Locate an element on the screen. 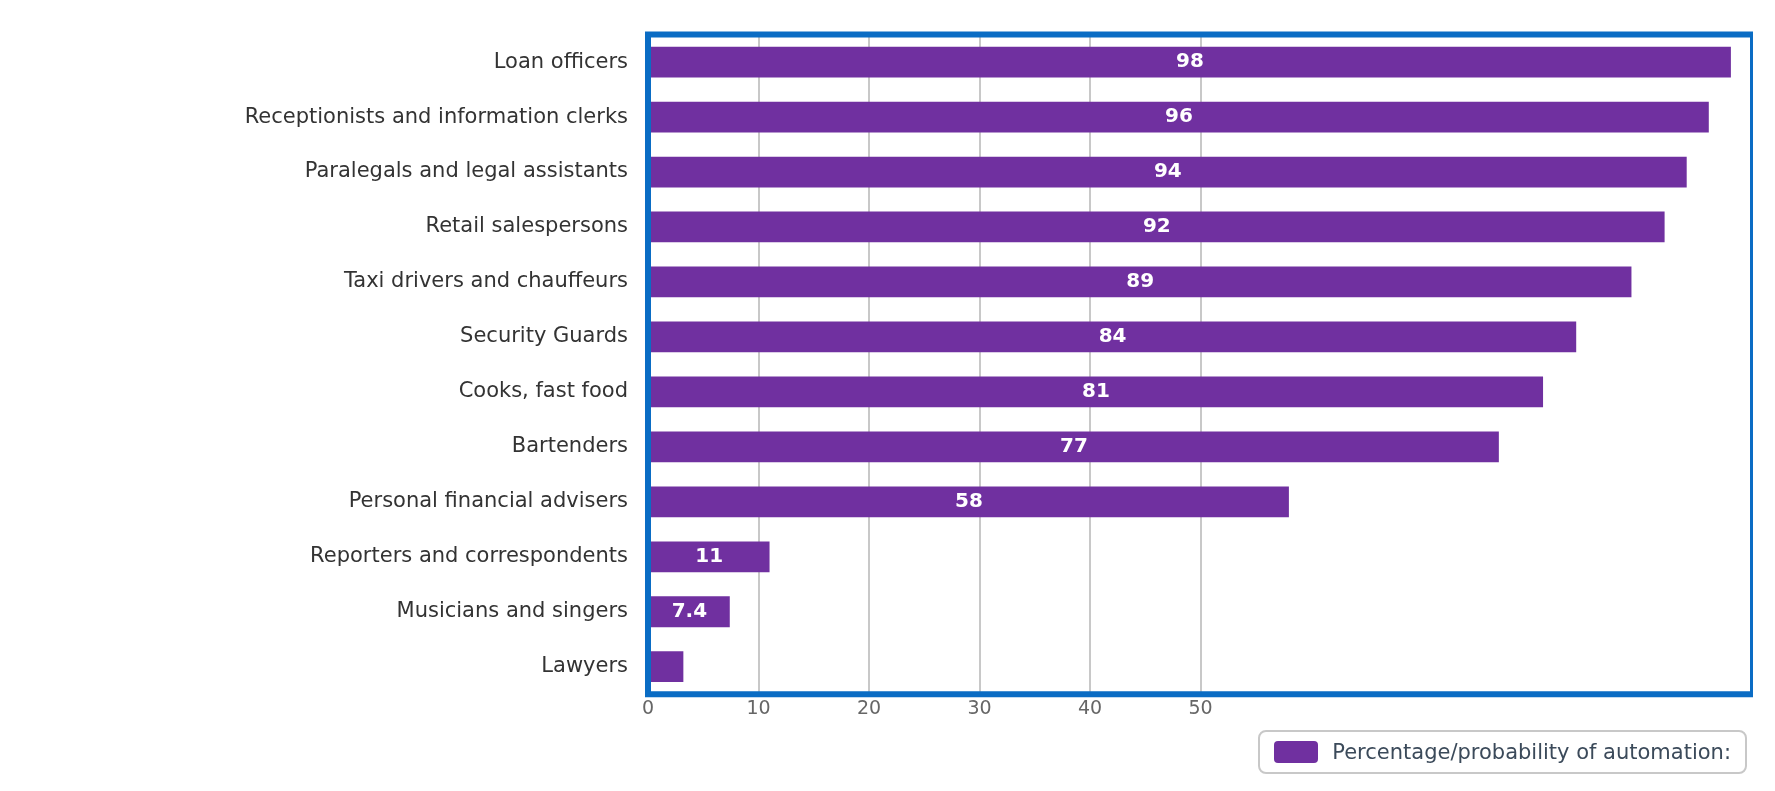 The width and height of the screenshot is (1775, 791). y-tick-label: Taxi drivers and chauffeurs is located at coordinates (485, 280).